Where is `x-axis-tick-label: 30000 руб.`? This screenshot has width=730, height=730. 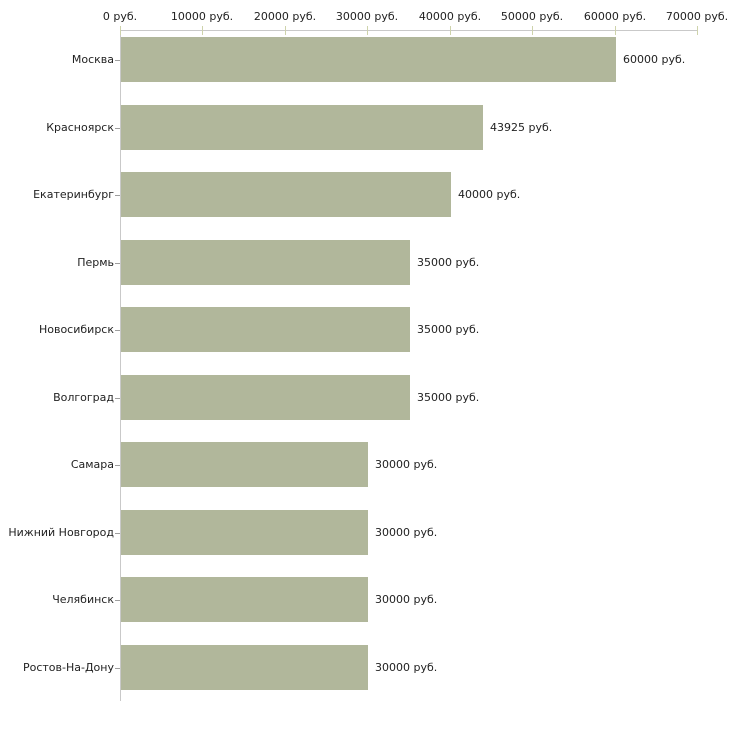 x-axis-tick-label: 30000 руб. is located at coordinates (367, 16).